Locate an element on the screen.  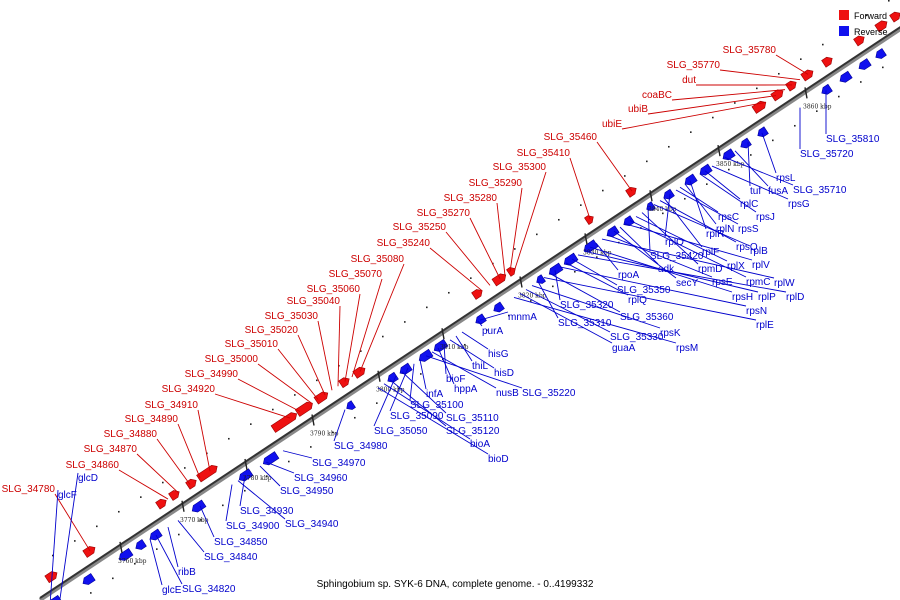
gene-label-infa: infA is located at coordinates (435, 394).